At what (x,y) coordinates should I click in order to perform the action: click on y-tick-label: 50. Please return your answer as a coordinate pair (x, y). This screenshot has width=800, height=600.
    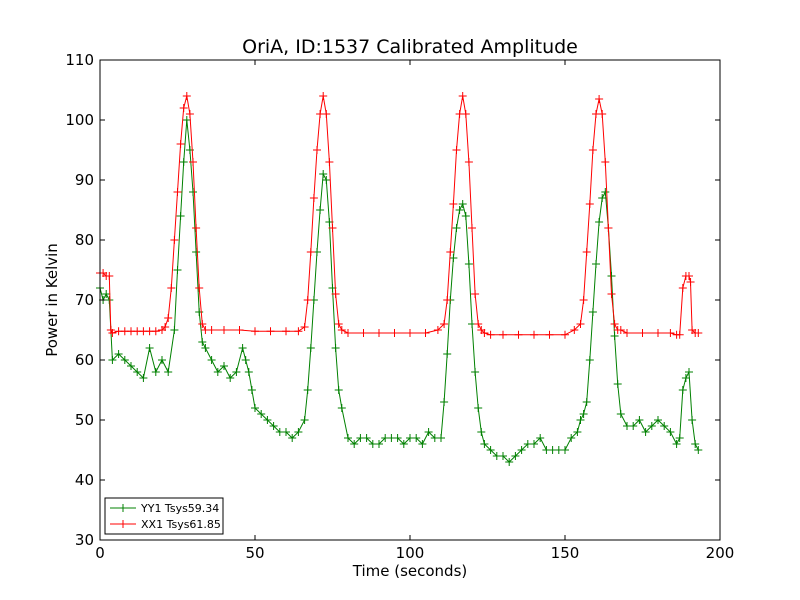
    Looking at the image, I should click on (84, 420).